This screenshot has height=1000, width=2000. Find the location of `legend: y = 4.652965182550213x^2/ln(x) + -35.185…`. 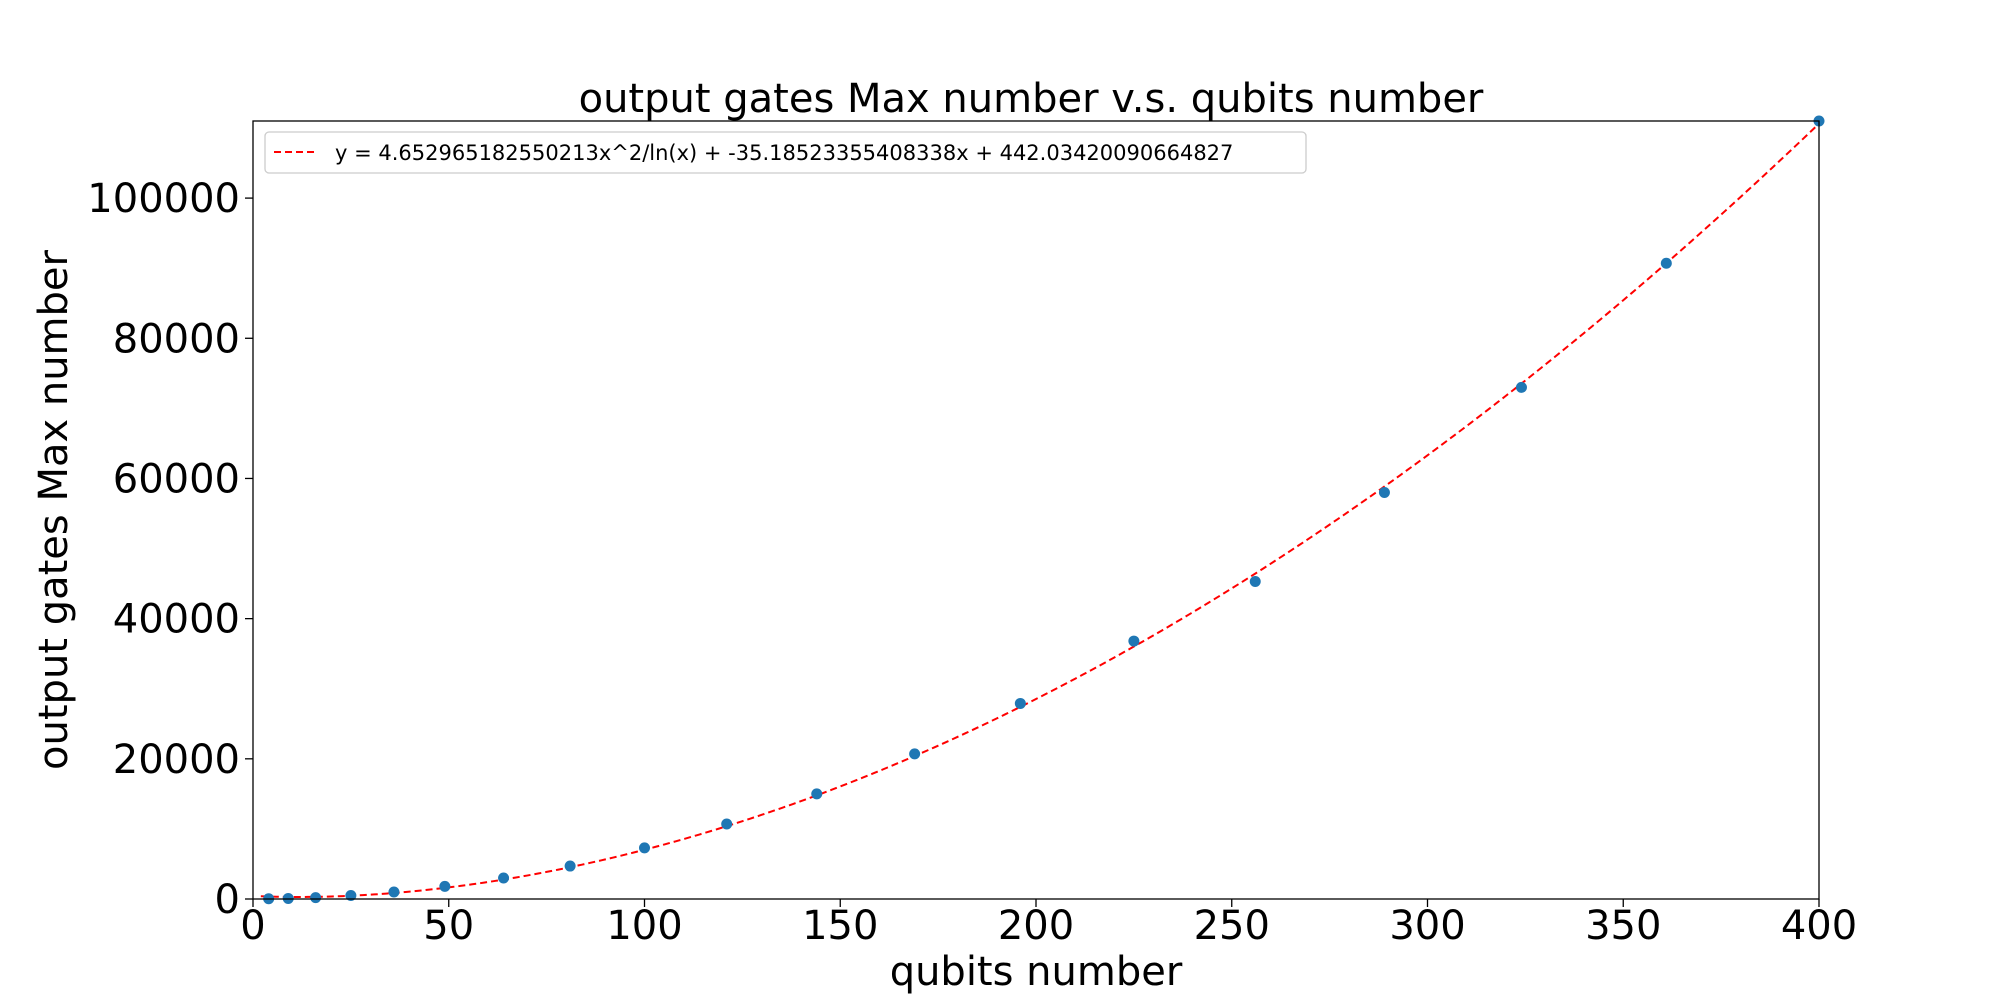

legend: y = 4.652965182550213x^2/ln(x) + -35.185… is located at coordinates (785, 152).